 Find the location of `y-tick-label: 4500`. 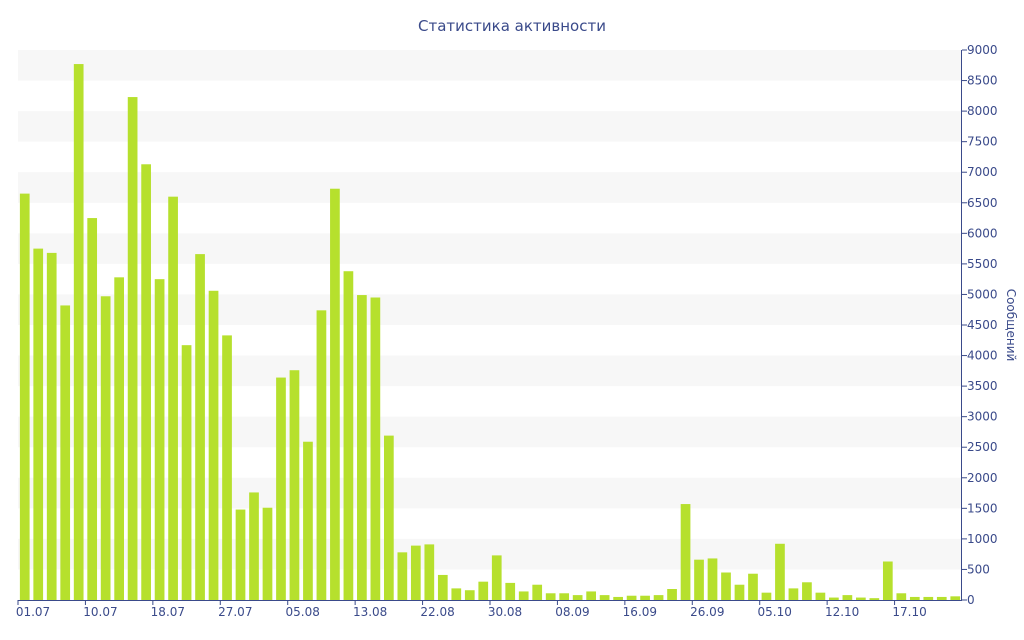

y-tick-label: 4500 is located at coordinates (982, 325).